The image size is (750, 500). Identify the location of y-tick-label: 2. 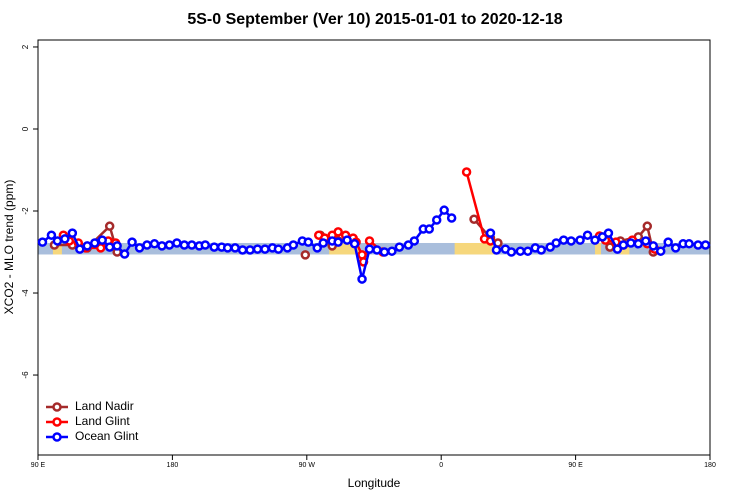
(25, 46).